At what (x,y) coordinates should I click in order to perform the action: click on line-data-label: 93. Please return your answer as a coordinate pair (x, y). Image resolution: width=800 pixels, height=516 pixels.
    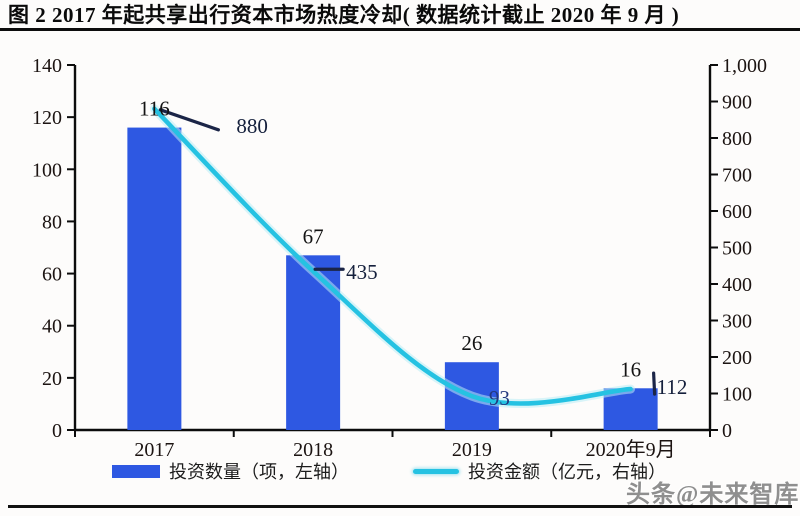
    Looking at the image, I should click on (499, 398).